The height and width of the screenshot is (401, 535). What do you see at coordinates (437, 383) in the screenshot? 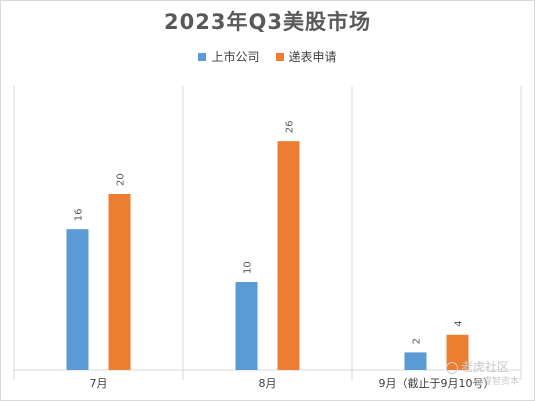
I see `x-tick-label: 9月（截止于9月10号）` at bounding box center [437, 383].